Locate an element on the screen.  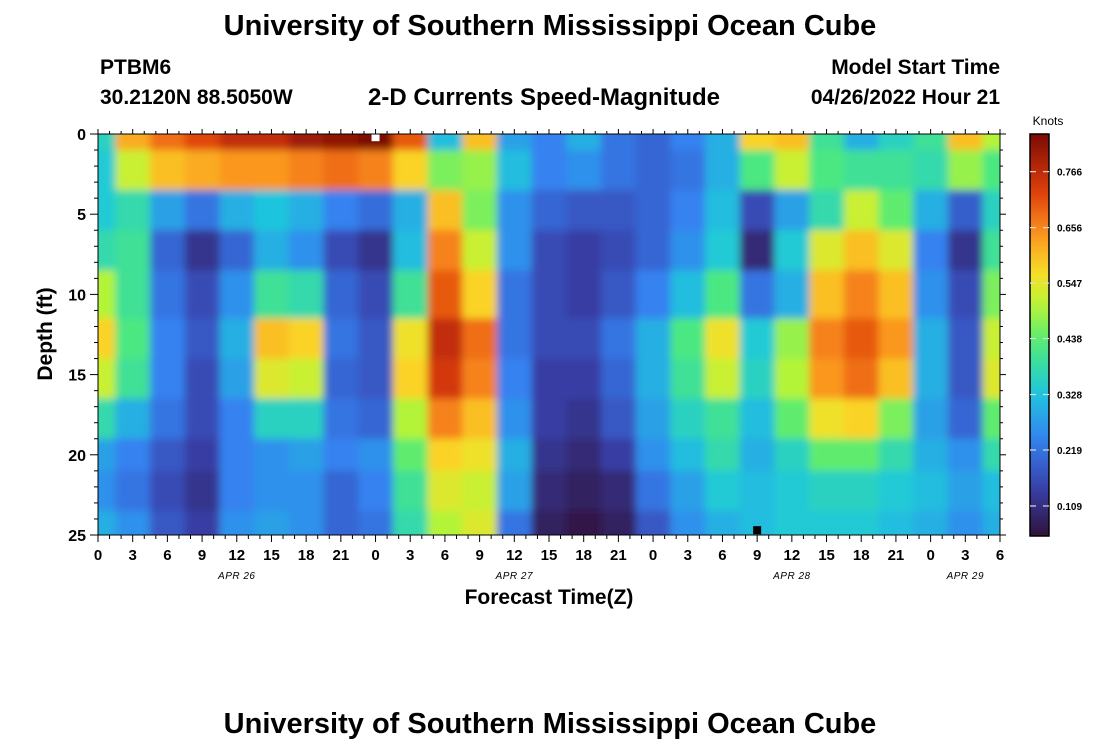
station-coordinates: 30.2120N 88.5050W is located at coordinates (196, 97).